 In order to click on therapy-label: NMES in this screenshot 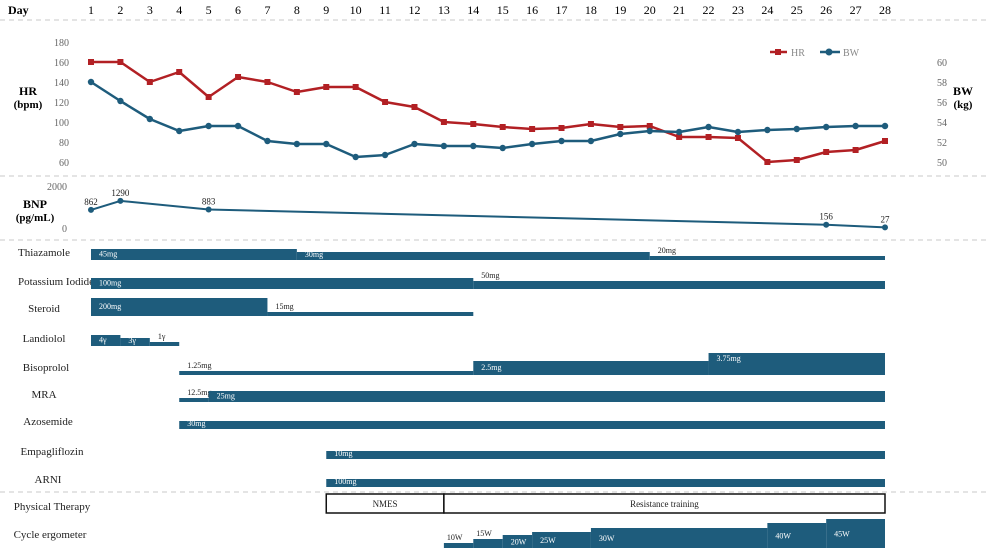, I will do `click(385, 504)`.